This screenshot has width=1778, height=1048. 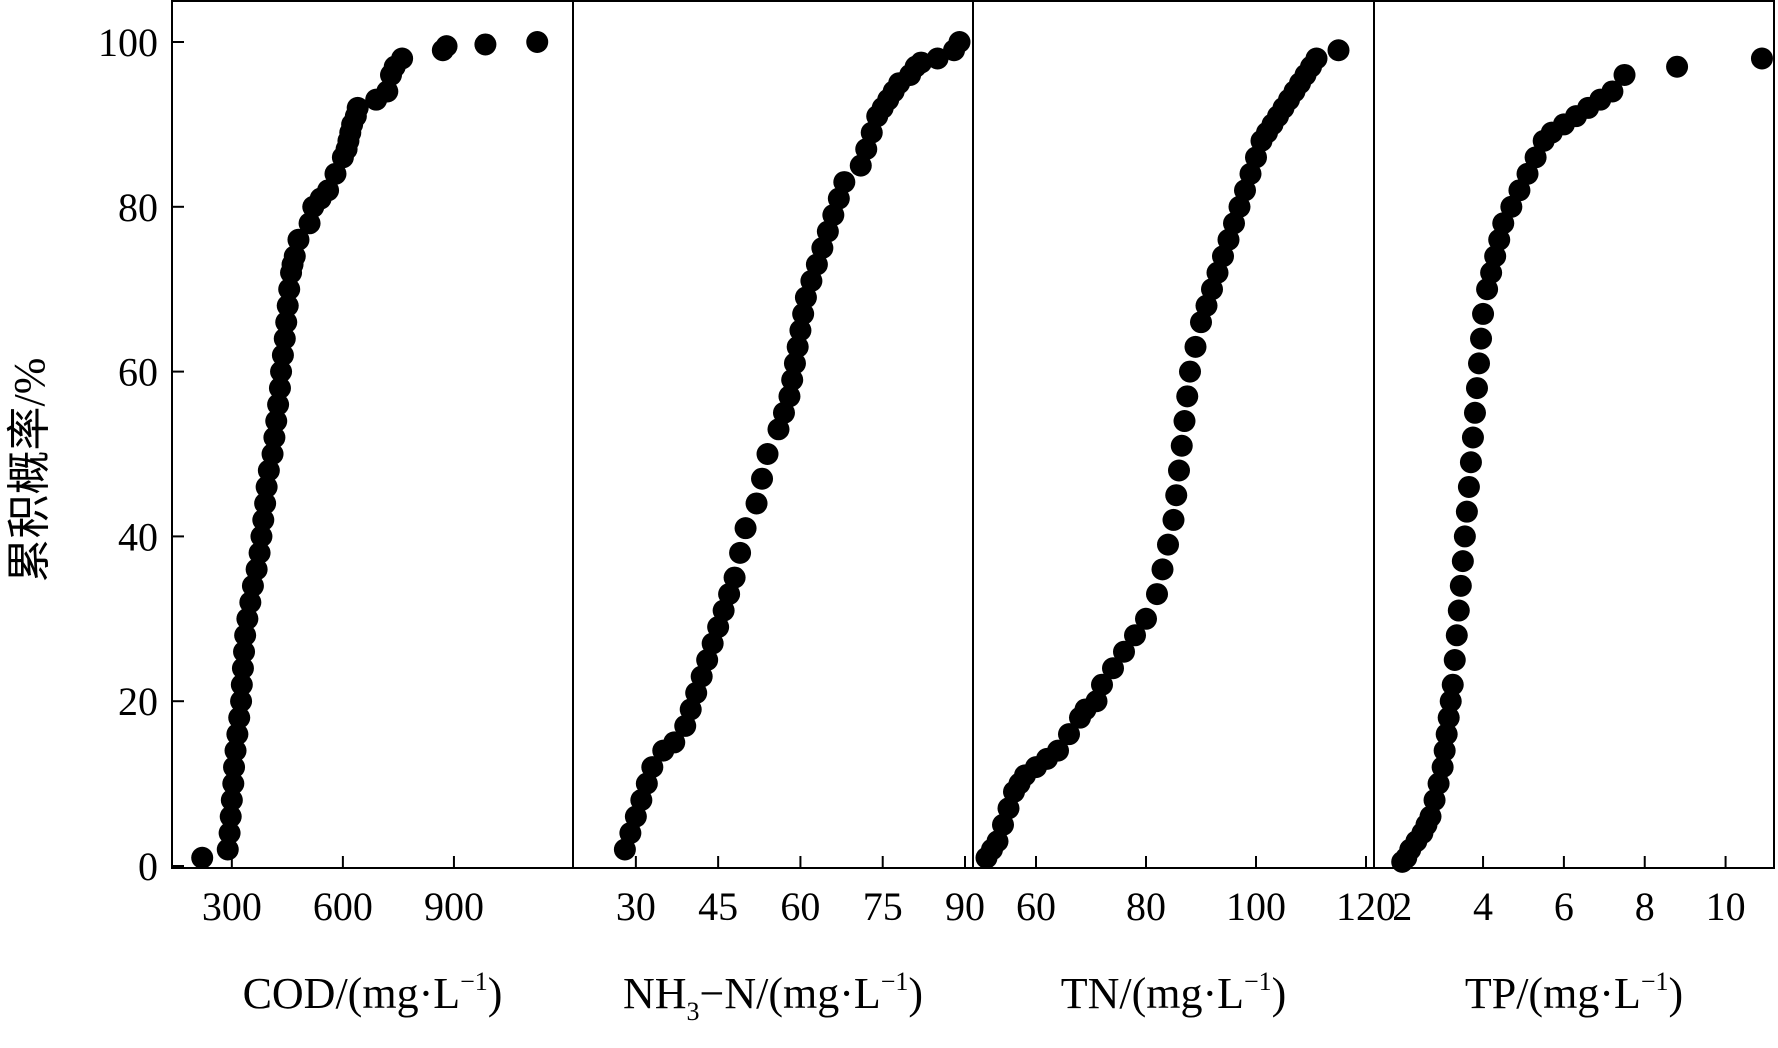 What do you see at coordinates (352, 993) in the screenshot?
I see `x-axis-label-part: COD/(mg·L` at bounding box center [352, 993].